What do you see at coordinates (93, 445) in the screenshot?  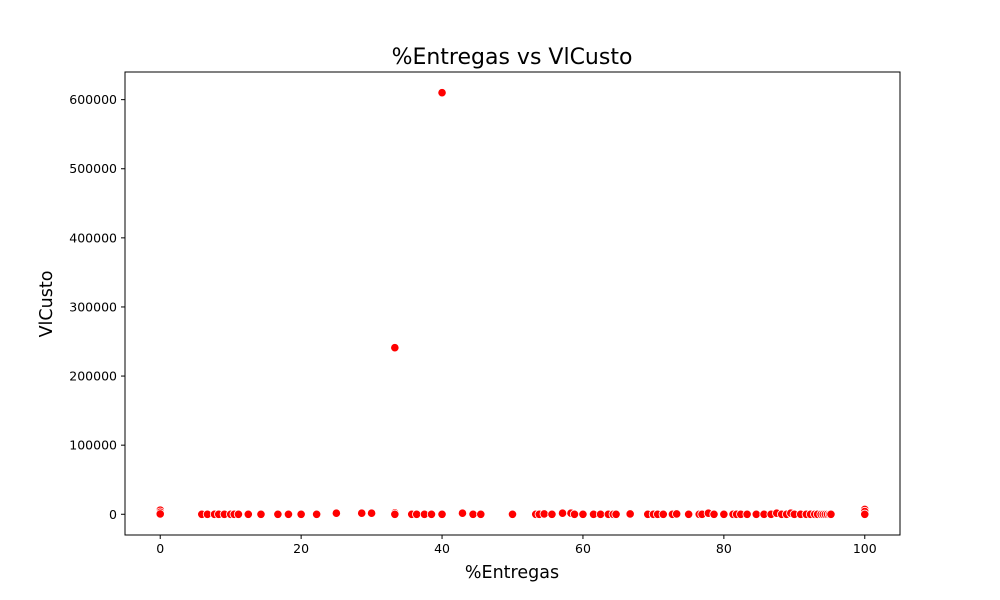 I see `y-tick-label: 100000` at bounding box center [93, 445].